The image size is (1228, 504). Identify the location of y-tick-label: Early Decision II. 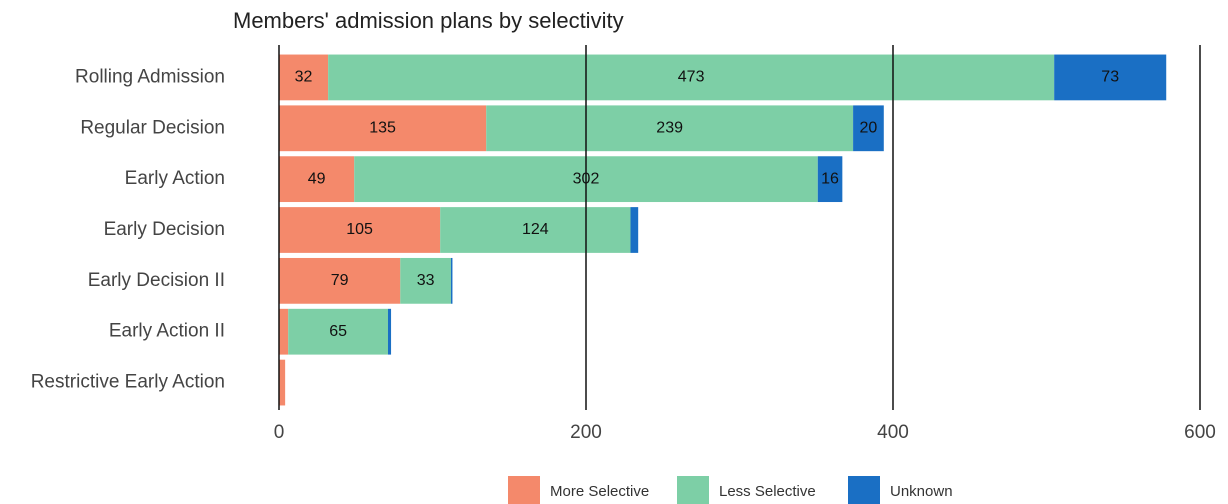
(156, 280).